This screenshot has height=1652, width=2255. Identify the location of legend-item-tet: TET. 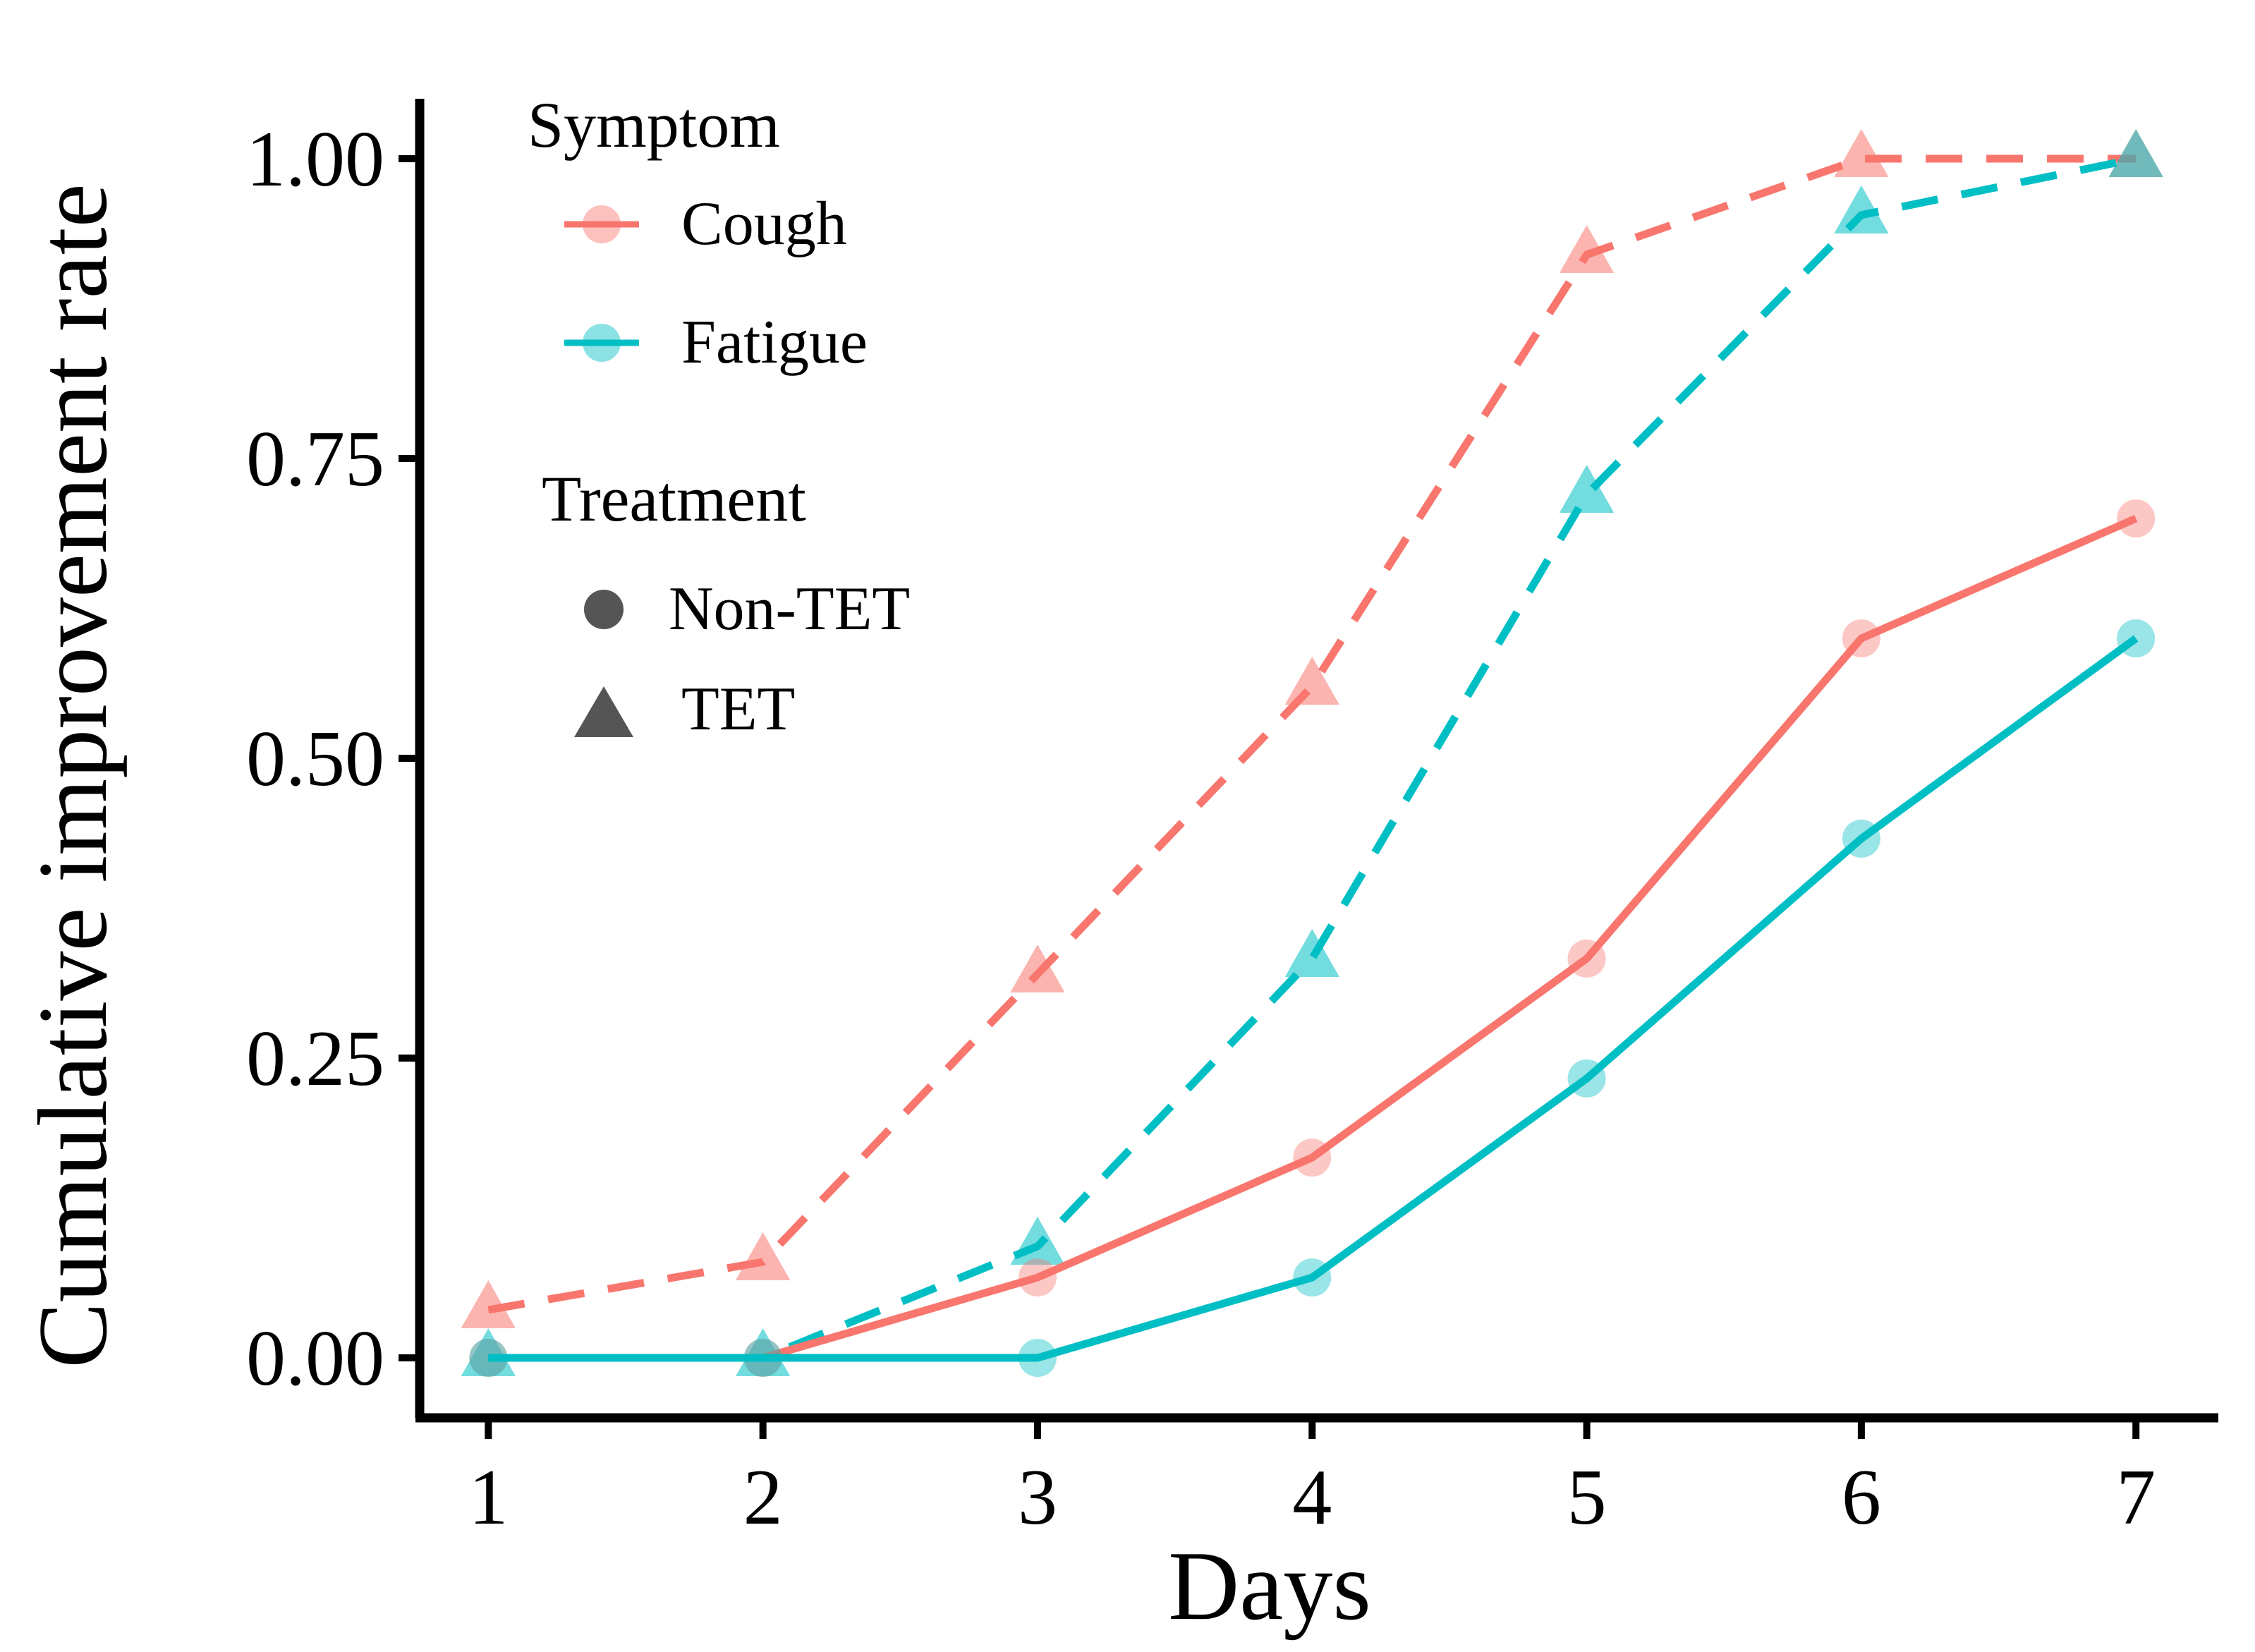
(684, 709).